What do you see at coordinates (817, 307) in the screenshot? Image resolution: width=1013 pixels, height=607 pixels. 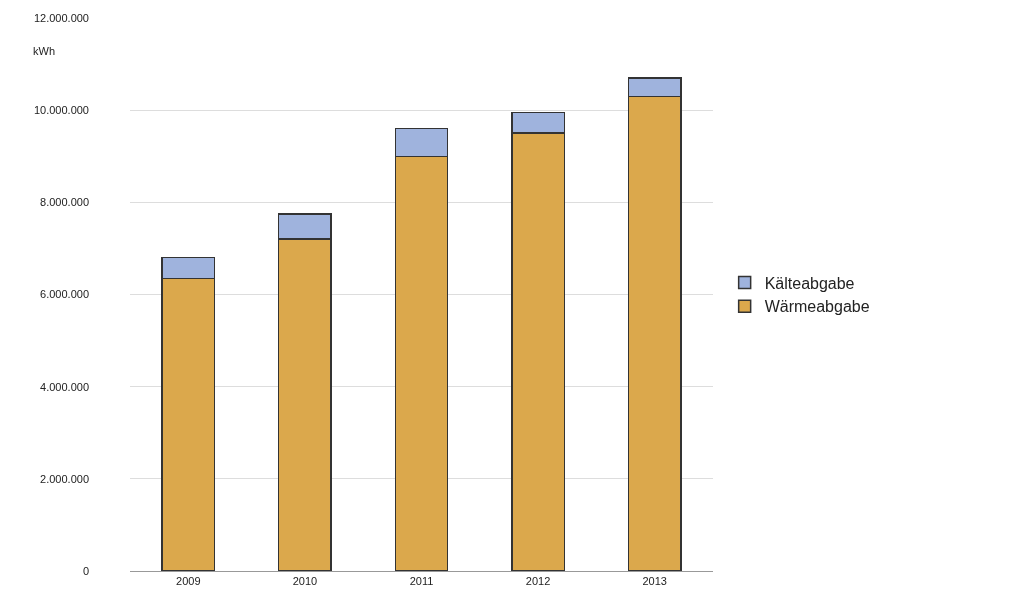 I see `legend-label: Wärmeabgabe` at bounding box center [817, 307].